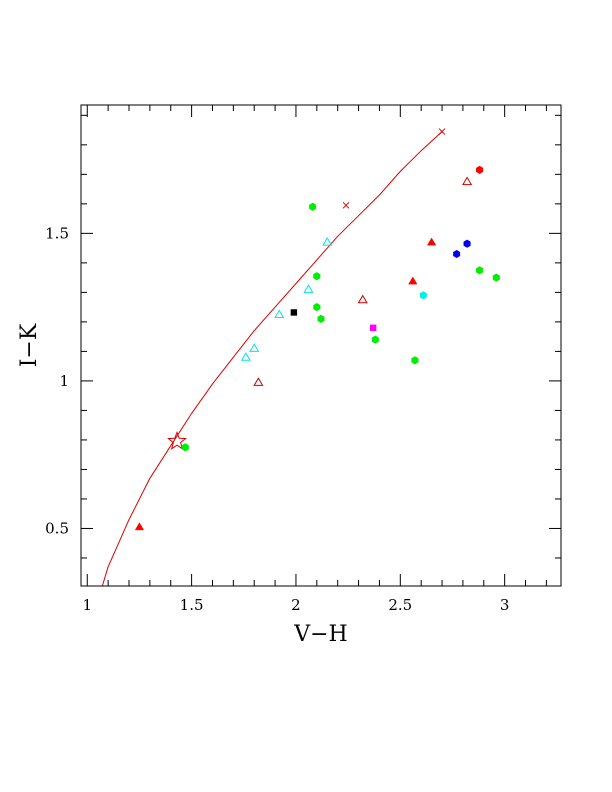  I want to click on x-tick-label: 2.5, so click(400, 605).